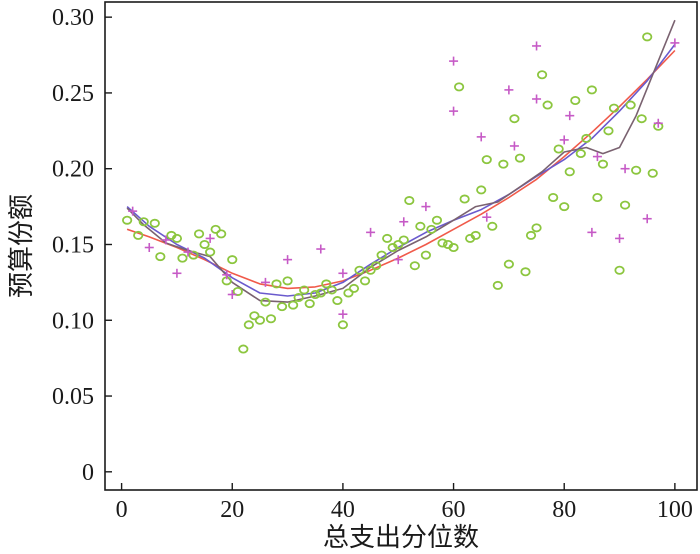 The image size is (700, 554). Describe the element at coordinates (73, 170) in the screenshot. I see `y-tick-label: 0.20` at that location.